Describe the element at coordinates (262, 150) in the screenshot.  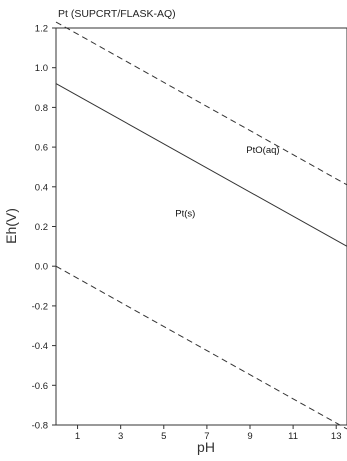
I see `field-label: PtO(aq)` at that location.